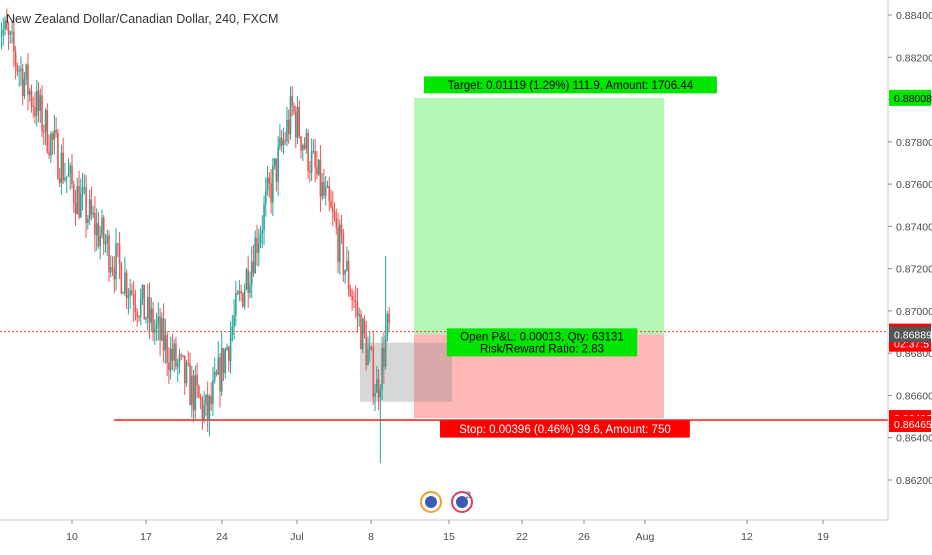 The image size is (932, 555). Describe the element at coordinates (146, 537) in the screenshot. I see `x-tick-label: 17` at that location.